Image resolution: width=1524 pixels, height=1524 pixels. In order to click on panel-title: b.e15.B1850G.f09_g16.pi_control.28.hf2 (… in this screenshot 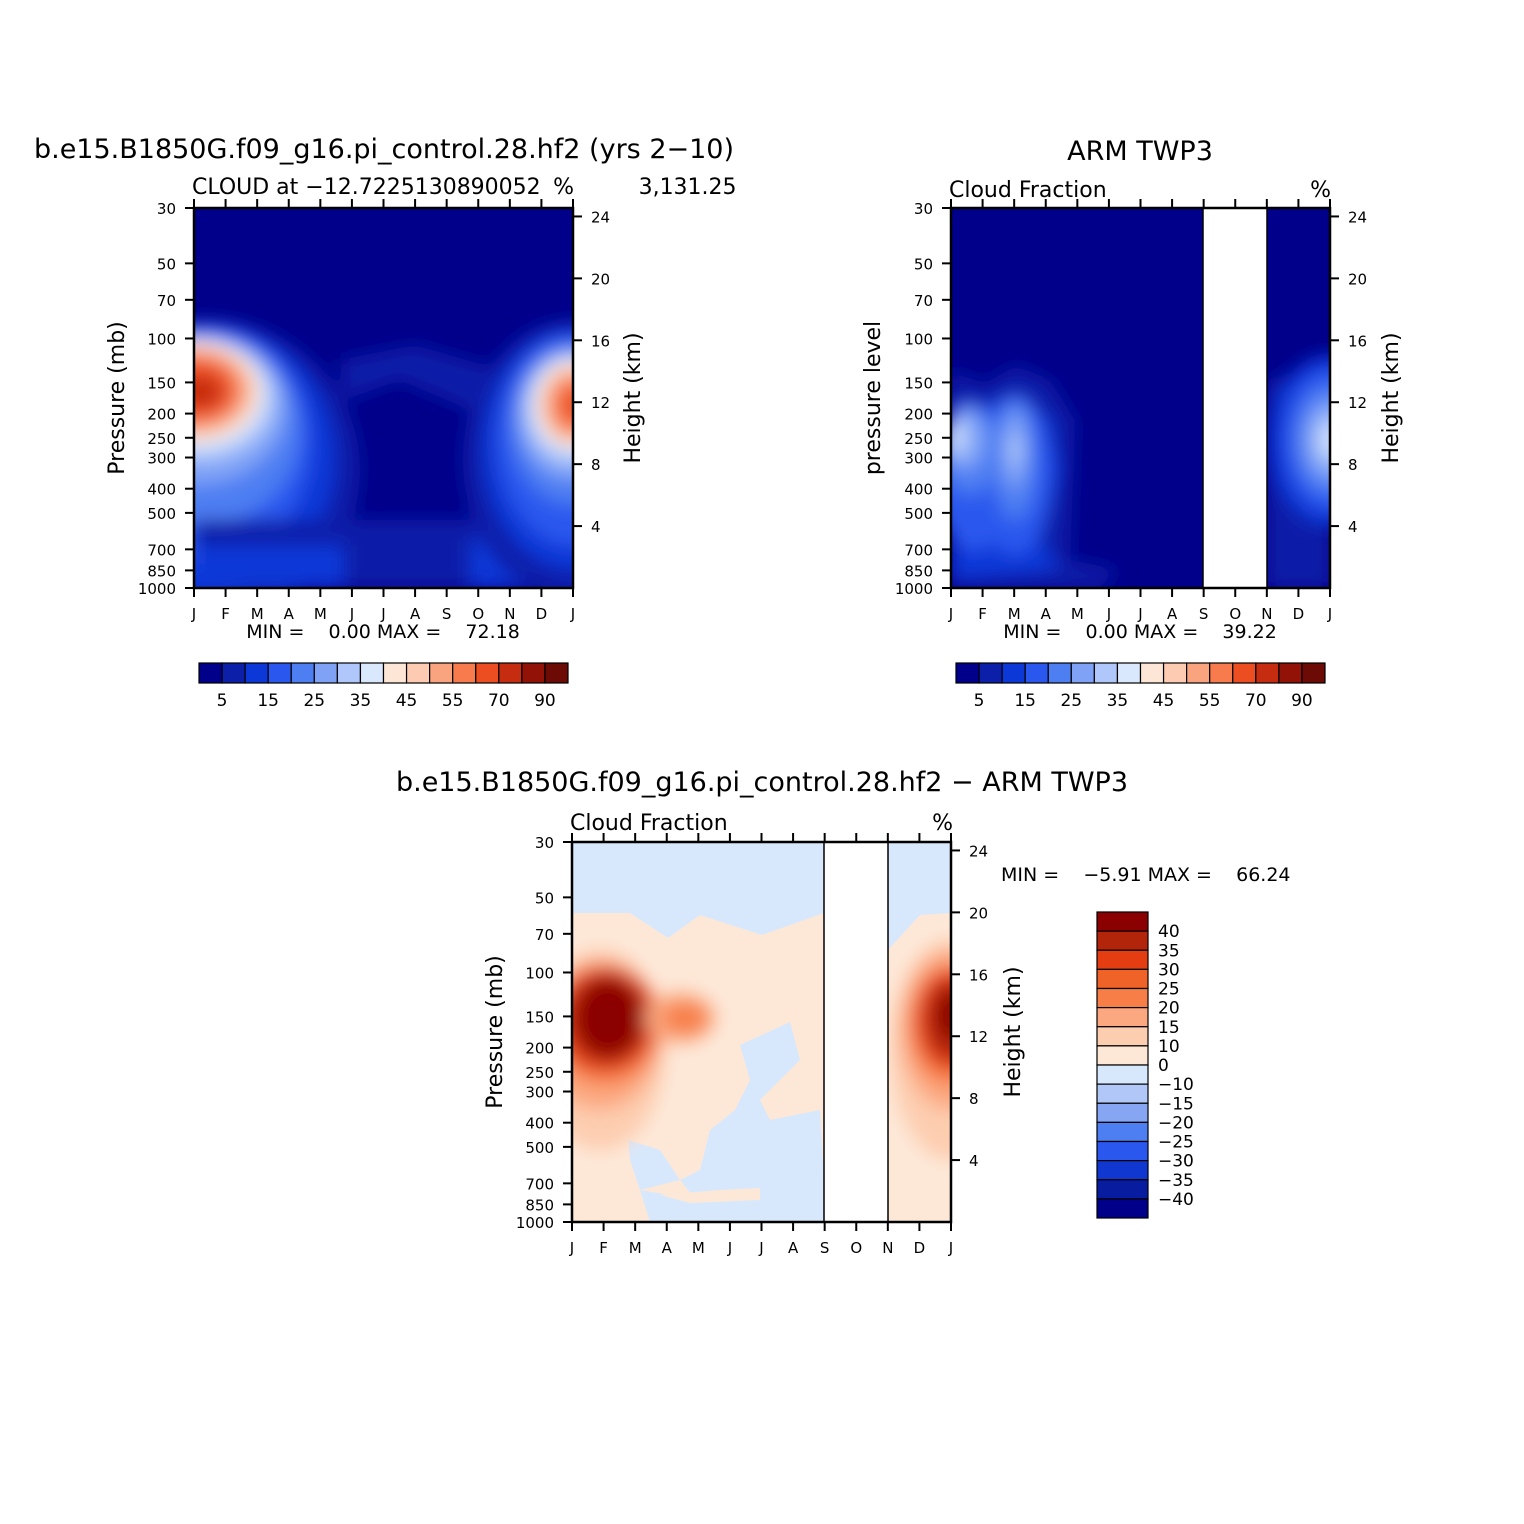, I will do `click(384, 149)`.